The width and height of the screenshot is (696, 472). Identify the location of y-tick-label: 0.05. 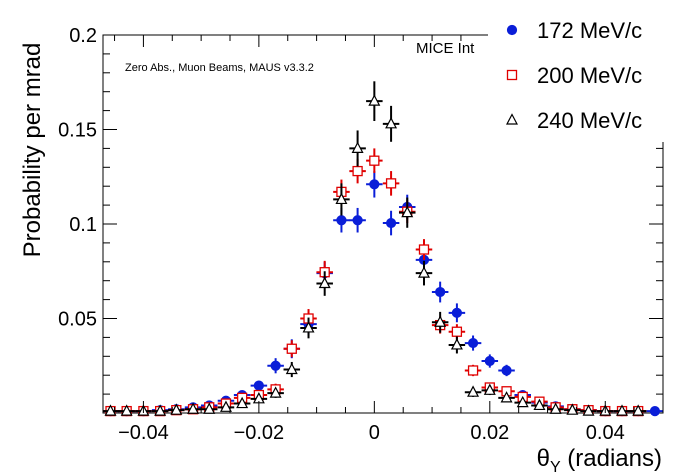
(77, 320).